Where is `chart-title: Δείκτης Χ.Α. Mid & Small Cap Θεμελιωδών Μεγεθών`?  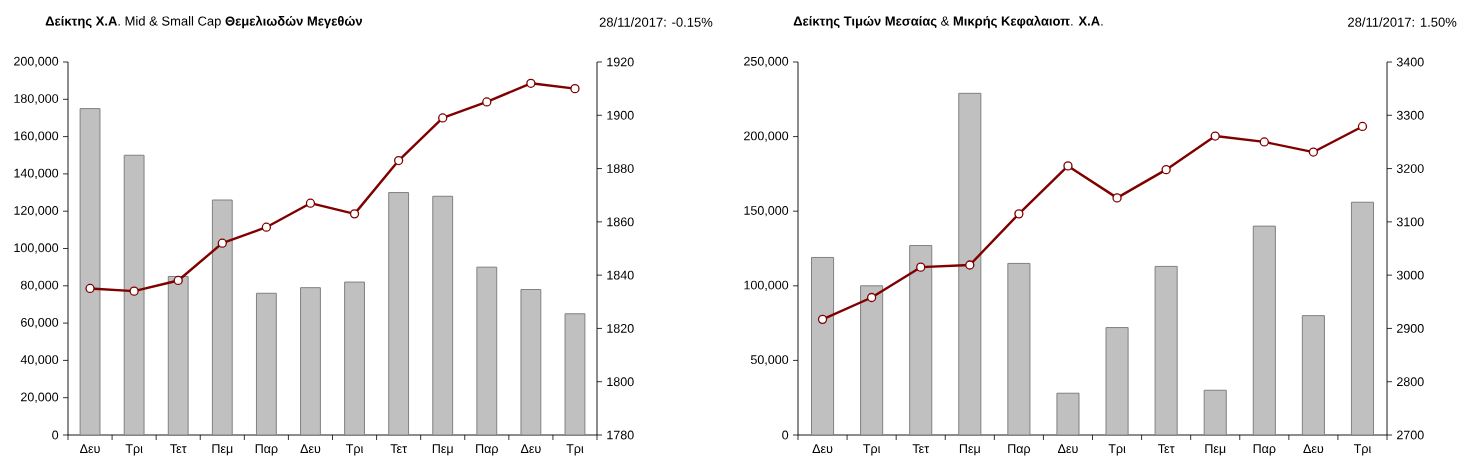
chart-title: Δείκτης Χ.Α. Mid & Small Cap Θεμελιωδών Μεγεθών is located at coordinates (204, 22).